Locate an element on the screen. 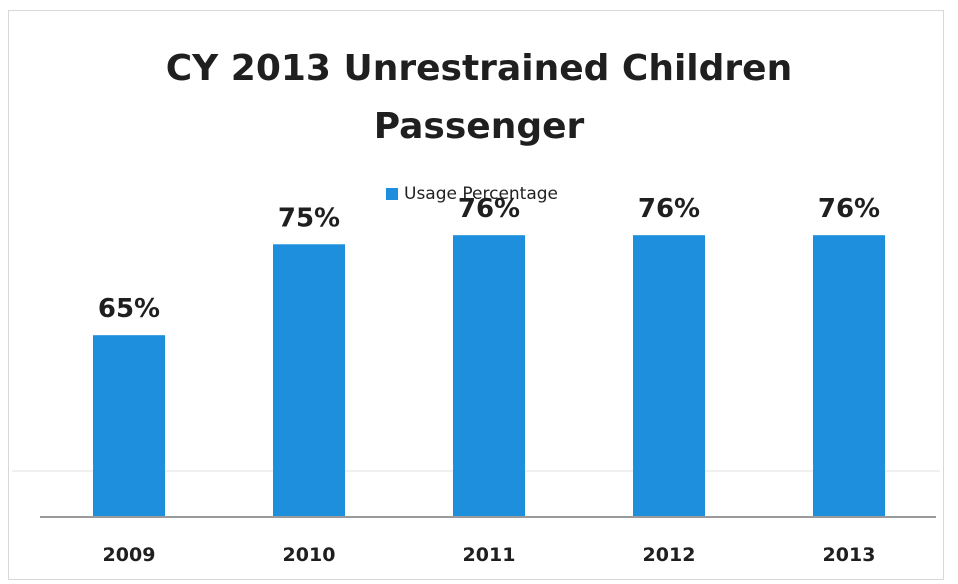 The image size is (958, 584). bar-2009 is located at coordinates (129, 426).